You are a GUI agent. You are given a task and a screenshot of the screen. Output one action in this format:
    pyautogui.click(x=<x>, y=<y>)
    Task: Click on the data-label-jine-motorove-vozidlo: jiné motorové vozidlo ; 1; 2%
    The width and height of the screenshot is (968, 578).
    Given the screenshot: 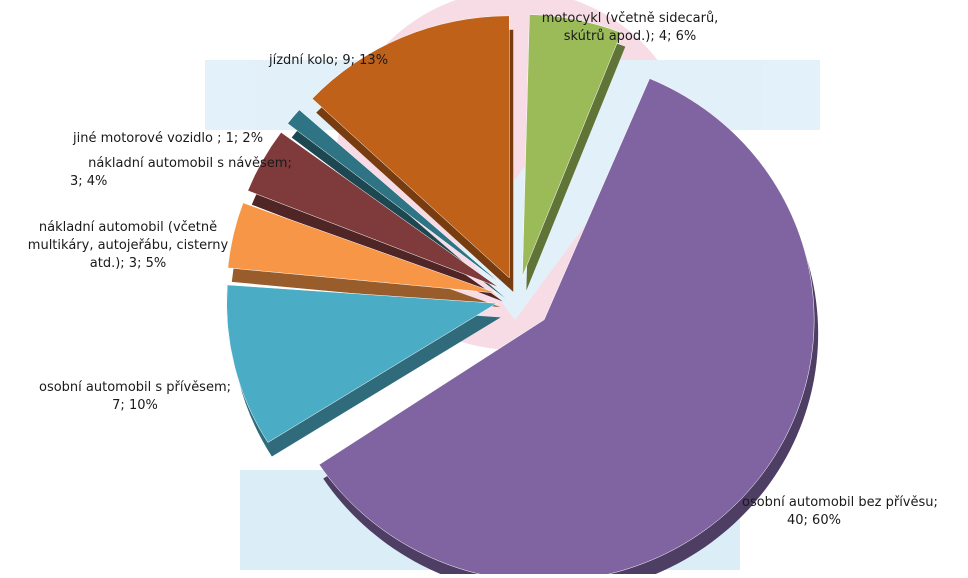 What is the action you would take?
    pyautogui.click(x=168, y=139)
    